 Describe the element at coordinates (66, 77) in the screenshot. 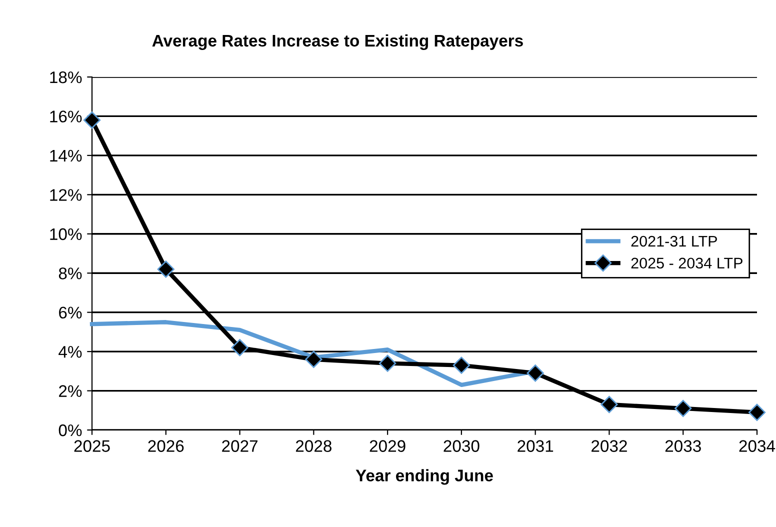

I see `y-tick-label: 18%` at that location.